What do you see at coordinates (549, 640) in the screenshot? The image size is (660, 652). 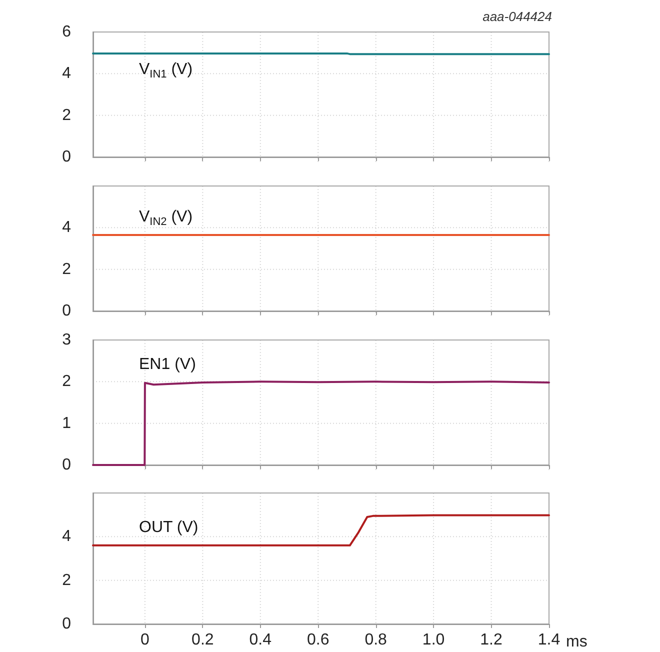 I see `x-tick-label: 1.4` at bounding box center [549, 640].